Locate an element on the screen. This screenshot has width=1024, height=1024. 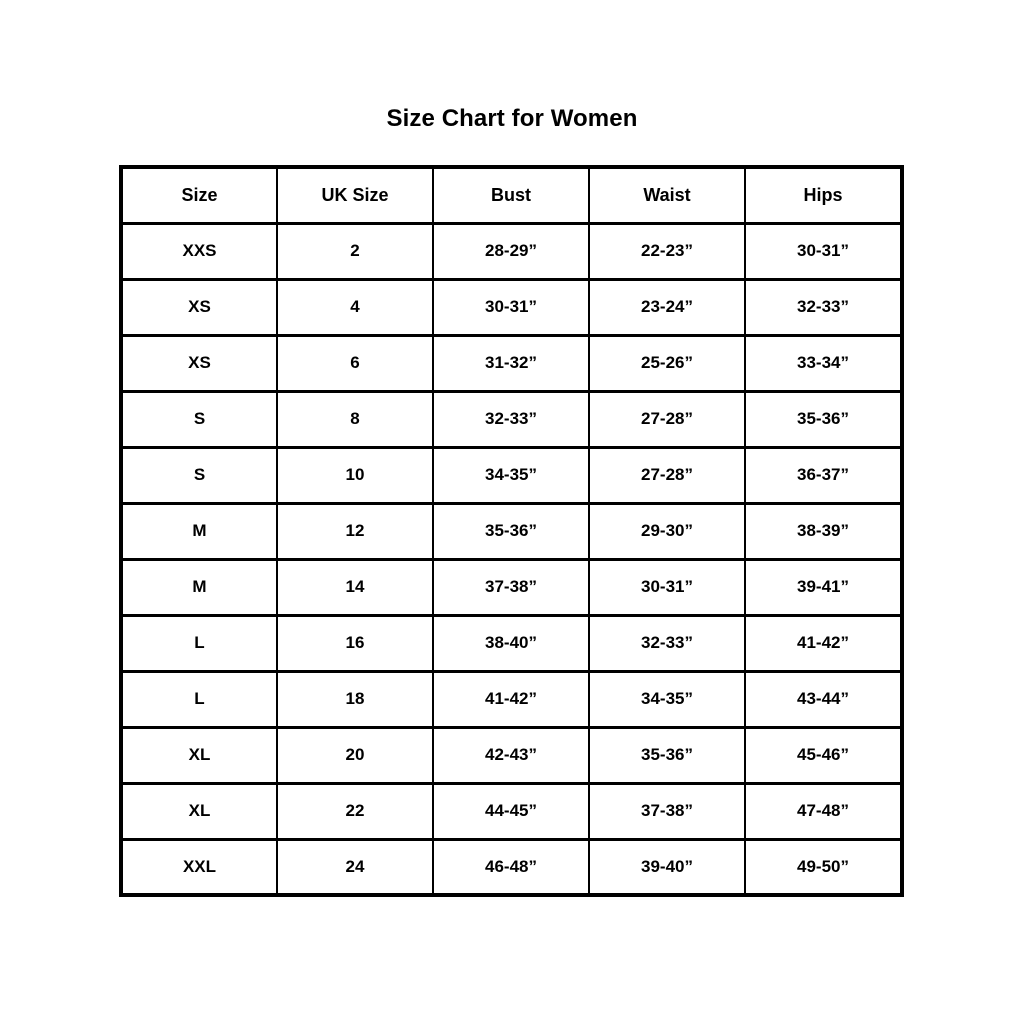
cell-bust: 32-33” is located at coordinates (511, 420).